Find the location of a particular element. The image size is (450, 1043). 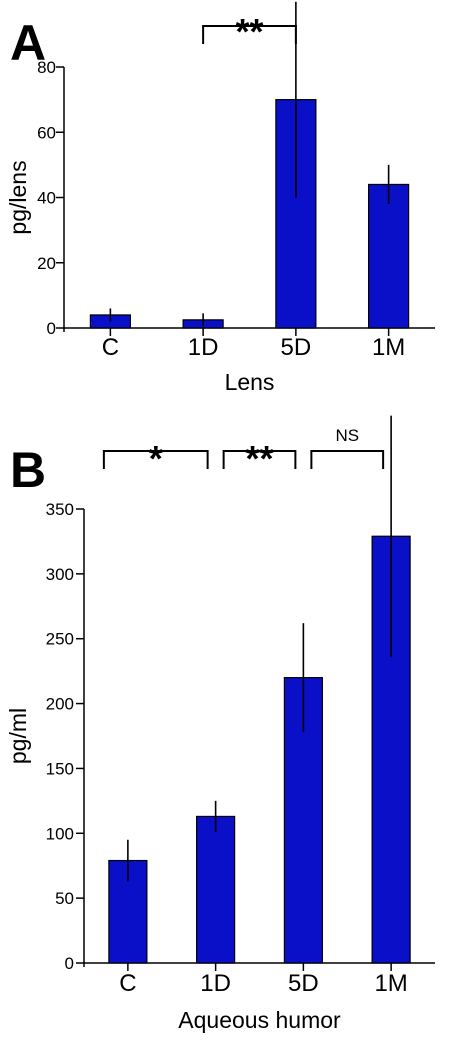

y-tick-label: 100 is located at coordinates (60, 833).